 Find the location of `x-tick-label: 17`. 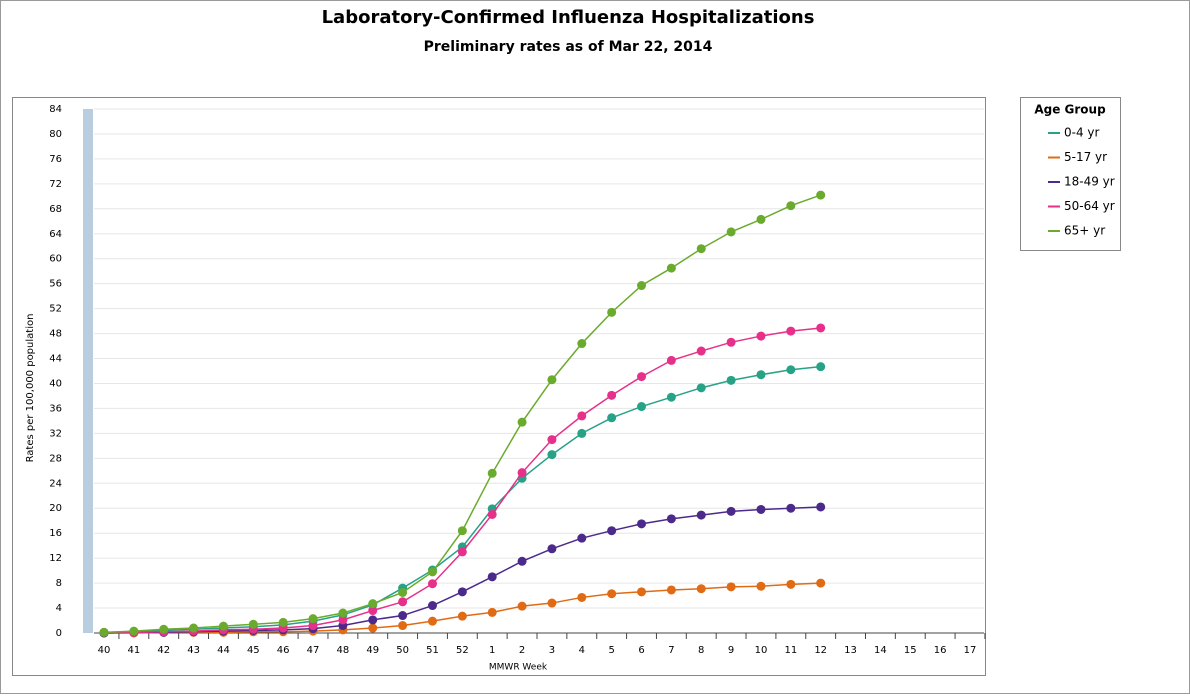

x-tick-label: 17 is located at coordinates (970, 650).